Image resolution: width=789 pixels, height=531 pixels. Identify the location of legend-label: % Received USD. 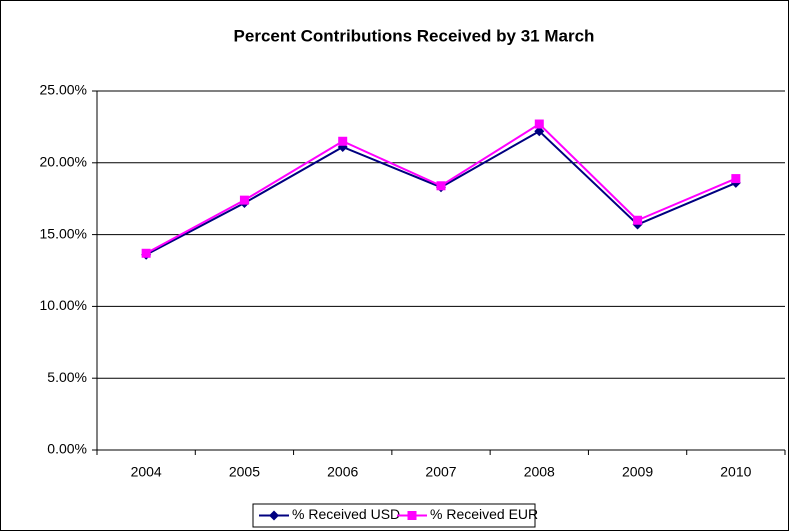
(346, 514).